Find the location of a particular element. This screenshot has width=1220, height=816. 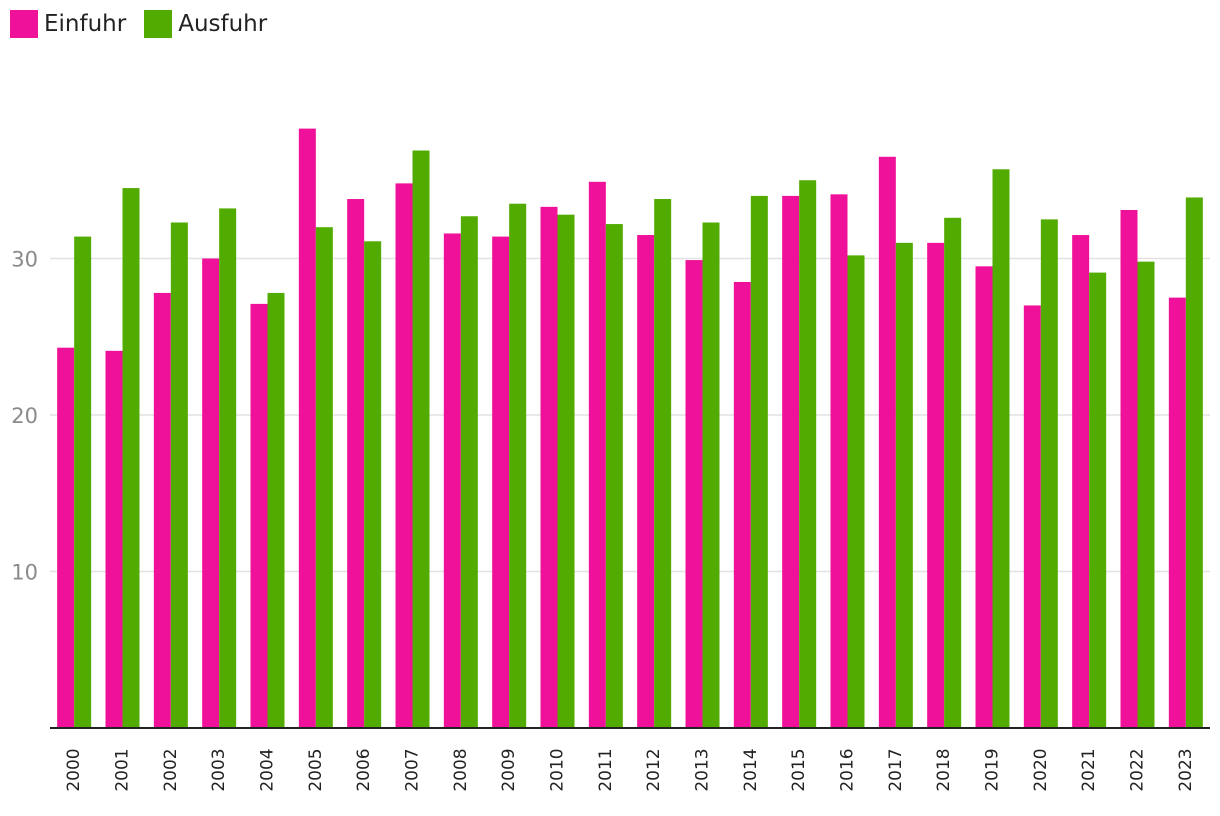

x-tick-label-2012: 2012 is located at coordinates (654, 769).